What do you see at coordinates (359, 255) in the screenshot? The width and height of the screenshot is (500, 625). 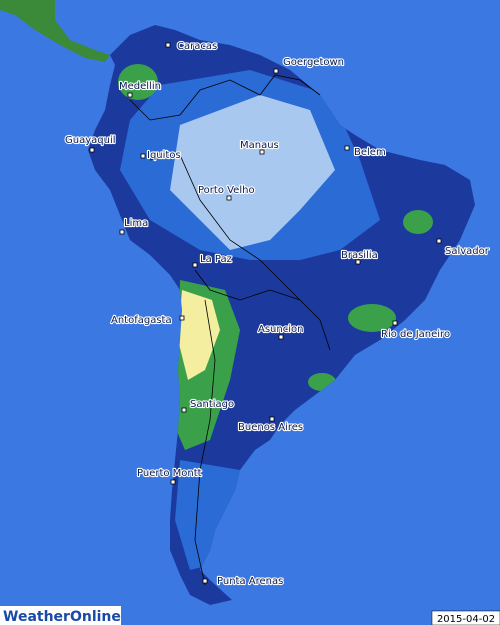 I see `city-label: Brasilia` at bounding box center [359, 255].